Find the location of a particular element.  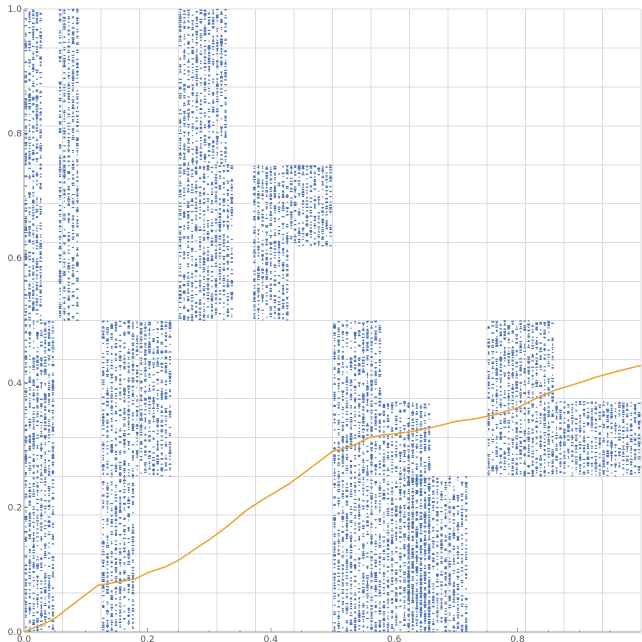

x-tick-label: 0.6 is located at coordinates (394, 638).